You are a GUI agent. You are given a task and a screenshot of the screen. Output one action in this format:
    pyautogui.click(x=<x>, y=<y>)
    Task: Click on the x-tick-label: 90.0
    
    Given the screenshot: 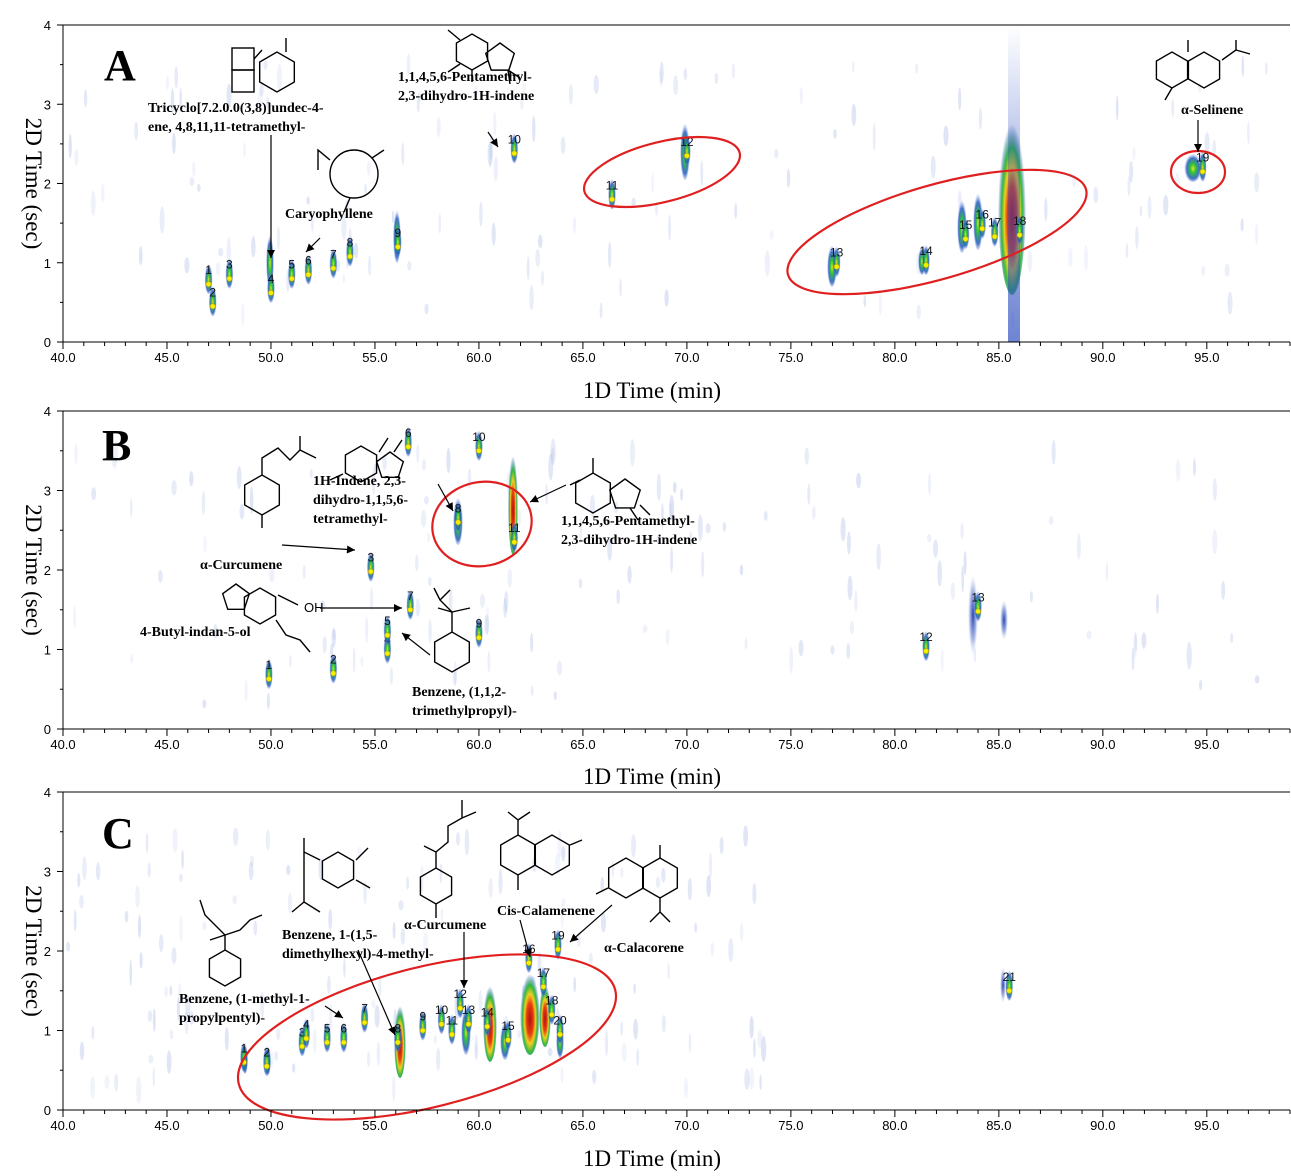 What is the action you would take?
    pyautogui.click(x=1102, y=1125)
    